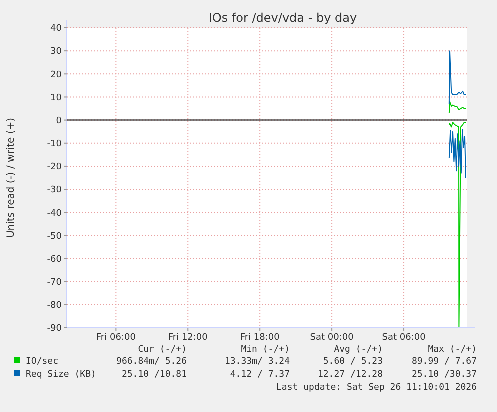  I want to click on text: 13.33m/ 3.24, so click(257, 362).